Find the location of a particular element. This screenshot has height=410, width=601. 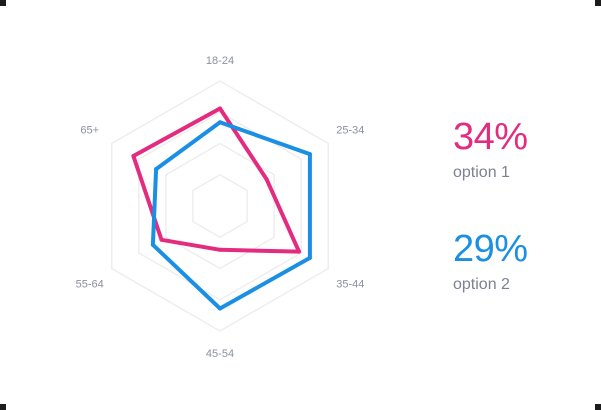

legend-name-option-1: option 1 is located at coordinates (481, 172).